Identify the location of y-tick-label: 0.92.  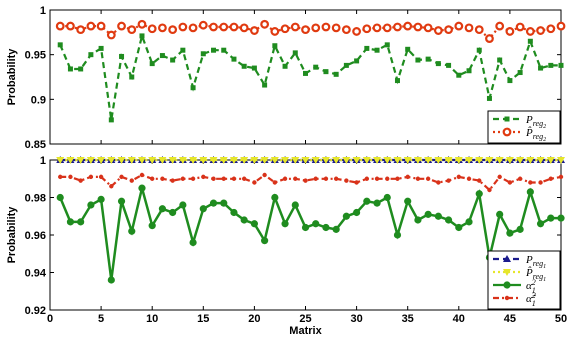
(35, 311).